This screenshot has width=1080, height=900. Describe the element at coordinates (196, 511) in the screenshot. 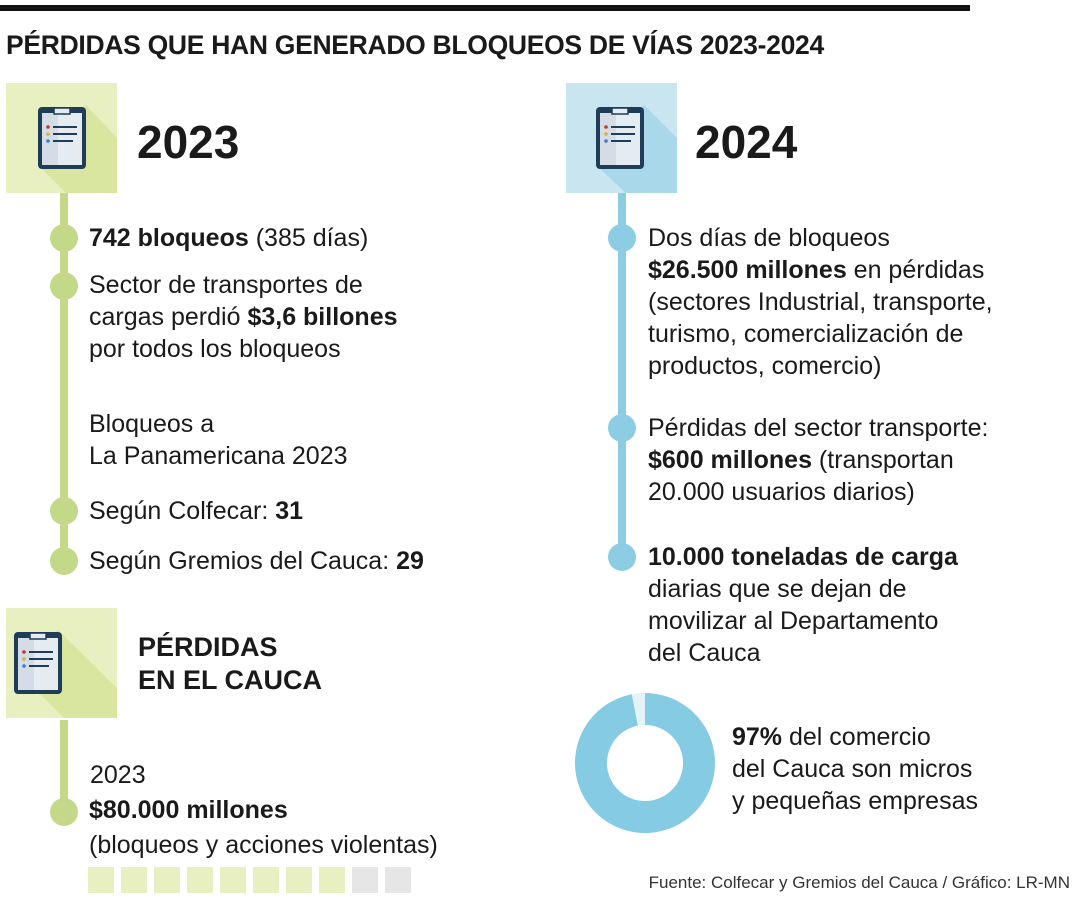

I see `item-colfecar: Según Colfecar: 31` at that location.